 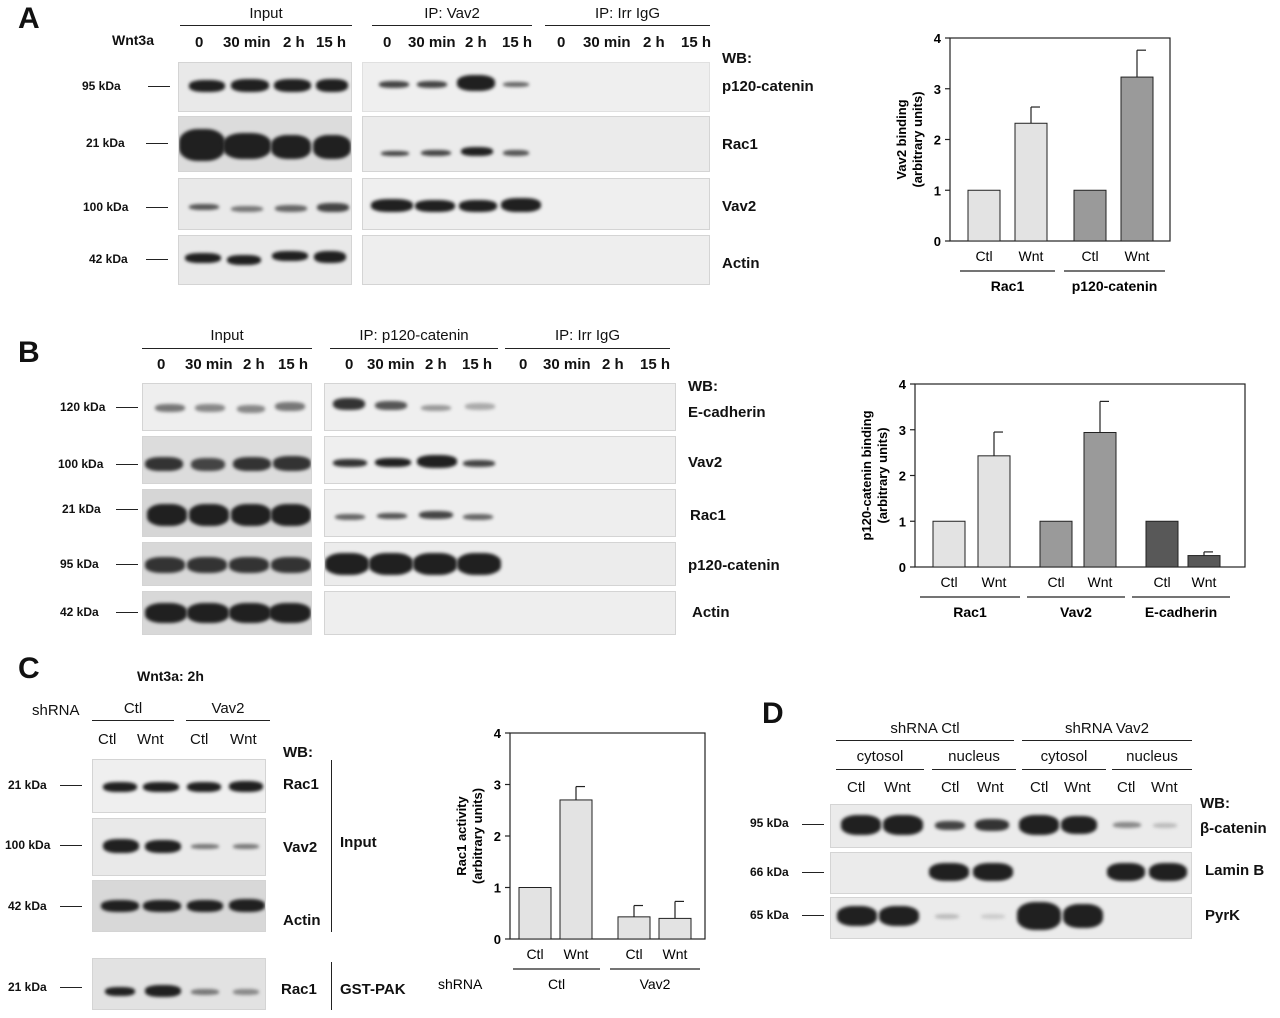 I want to click on panel-a-kda-4: 42 kDa, so click(x=108, y=259).